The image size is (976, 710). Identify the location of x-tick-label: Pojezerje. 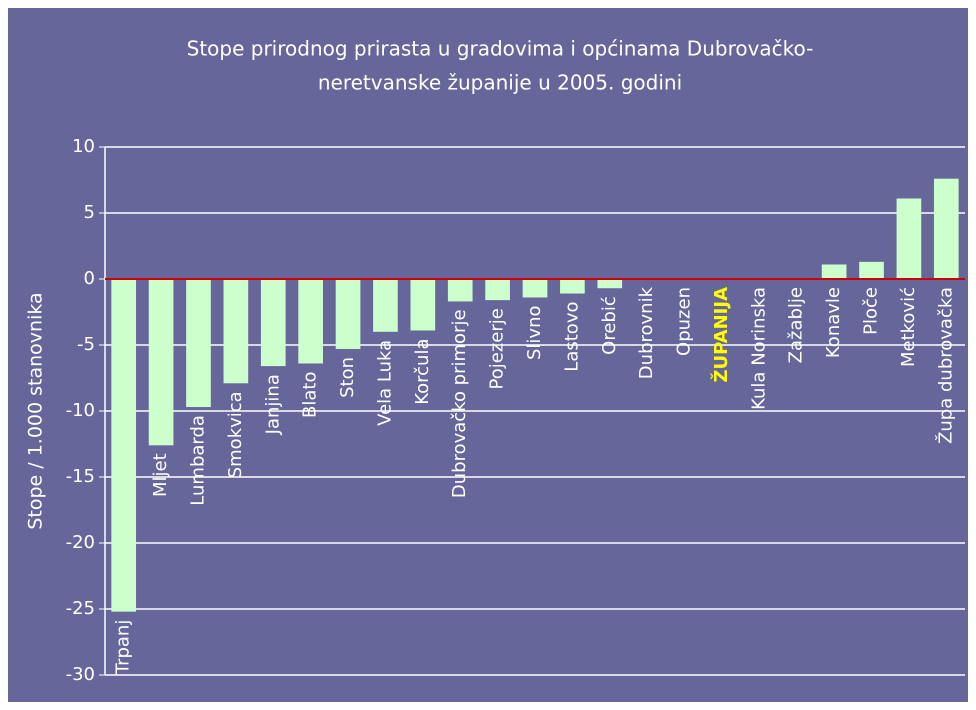
(497, 348).